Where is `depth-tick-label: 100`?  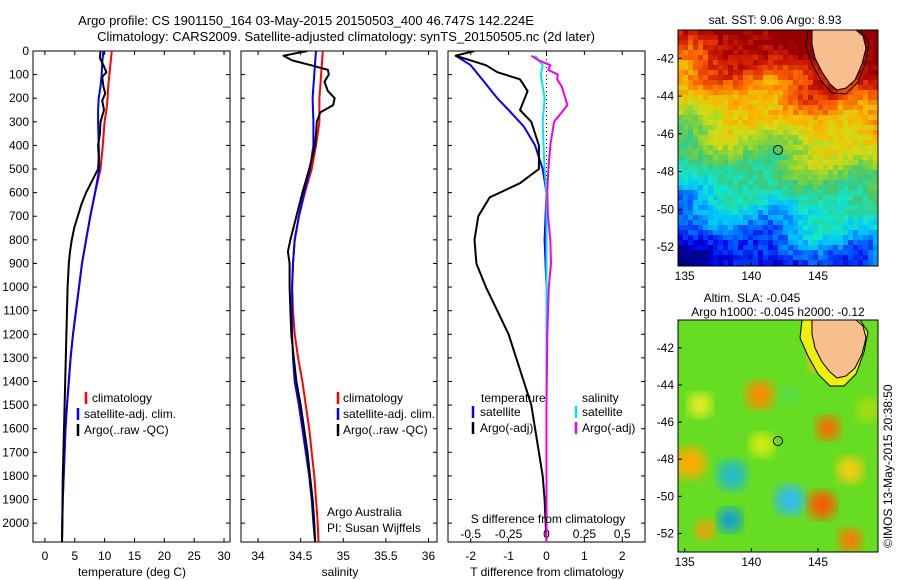
depth-tick-label: 100 is located at coordinates (19, 75).